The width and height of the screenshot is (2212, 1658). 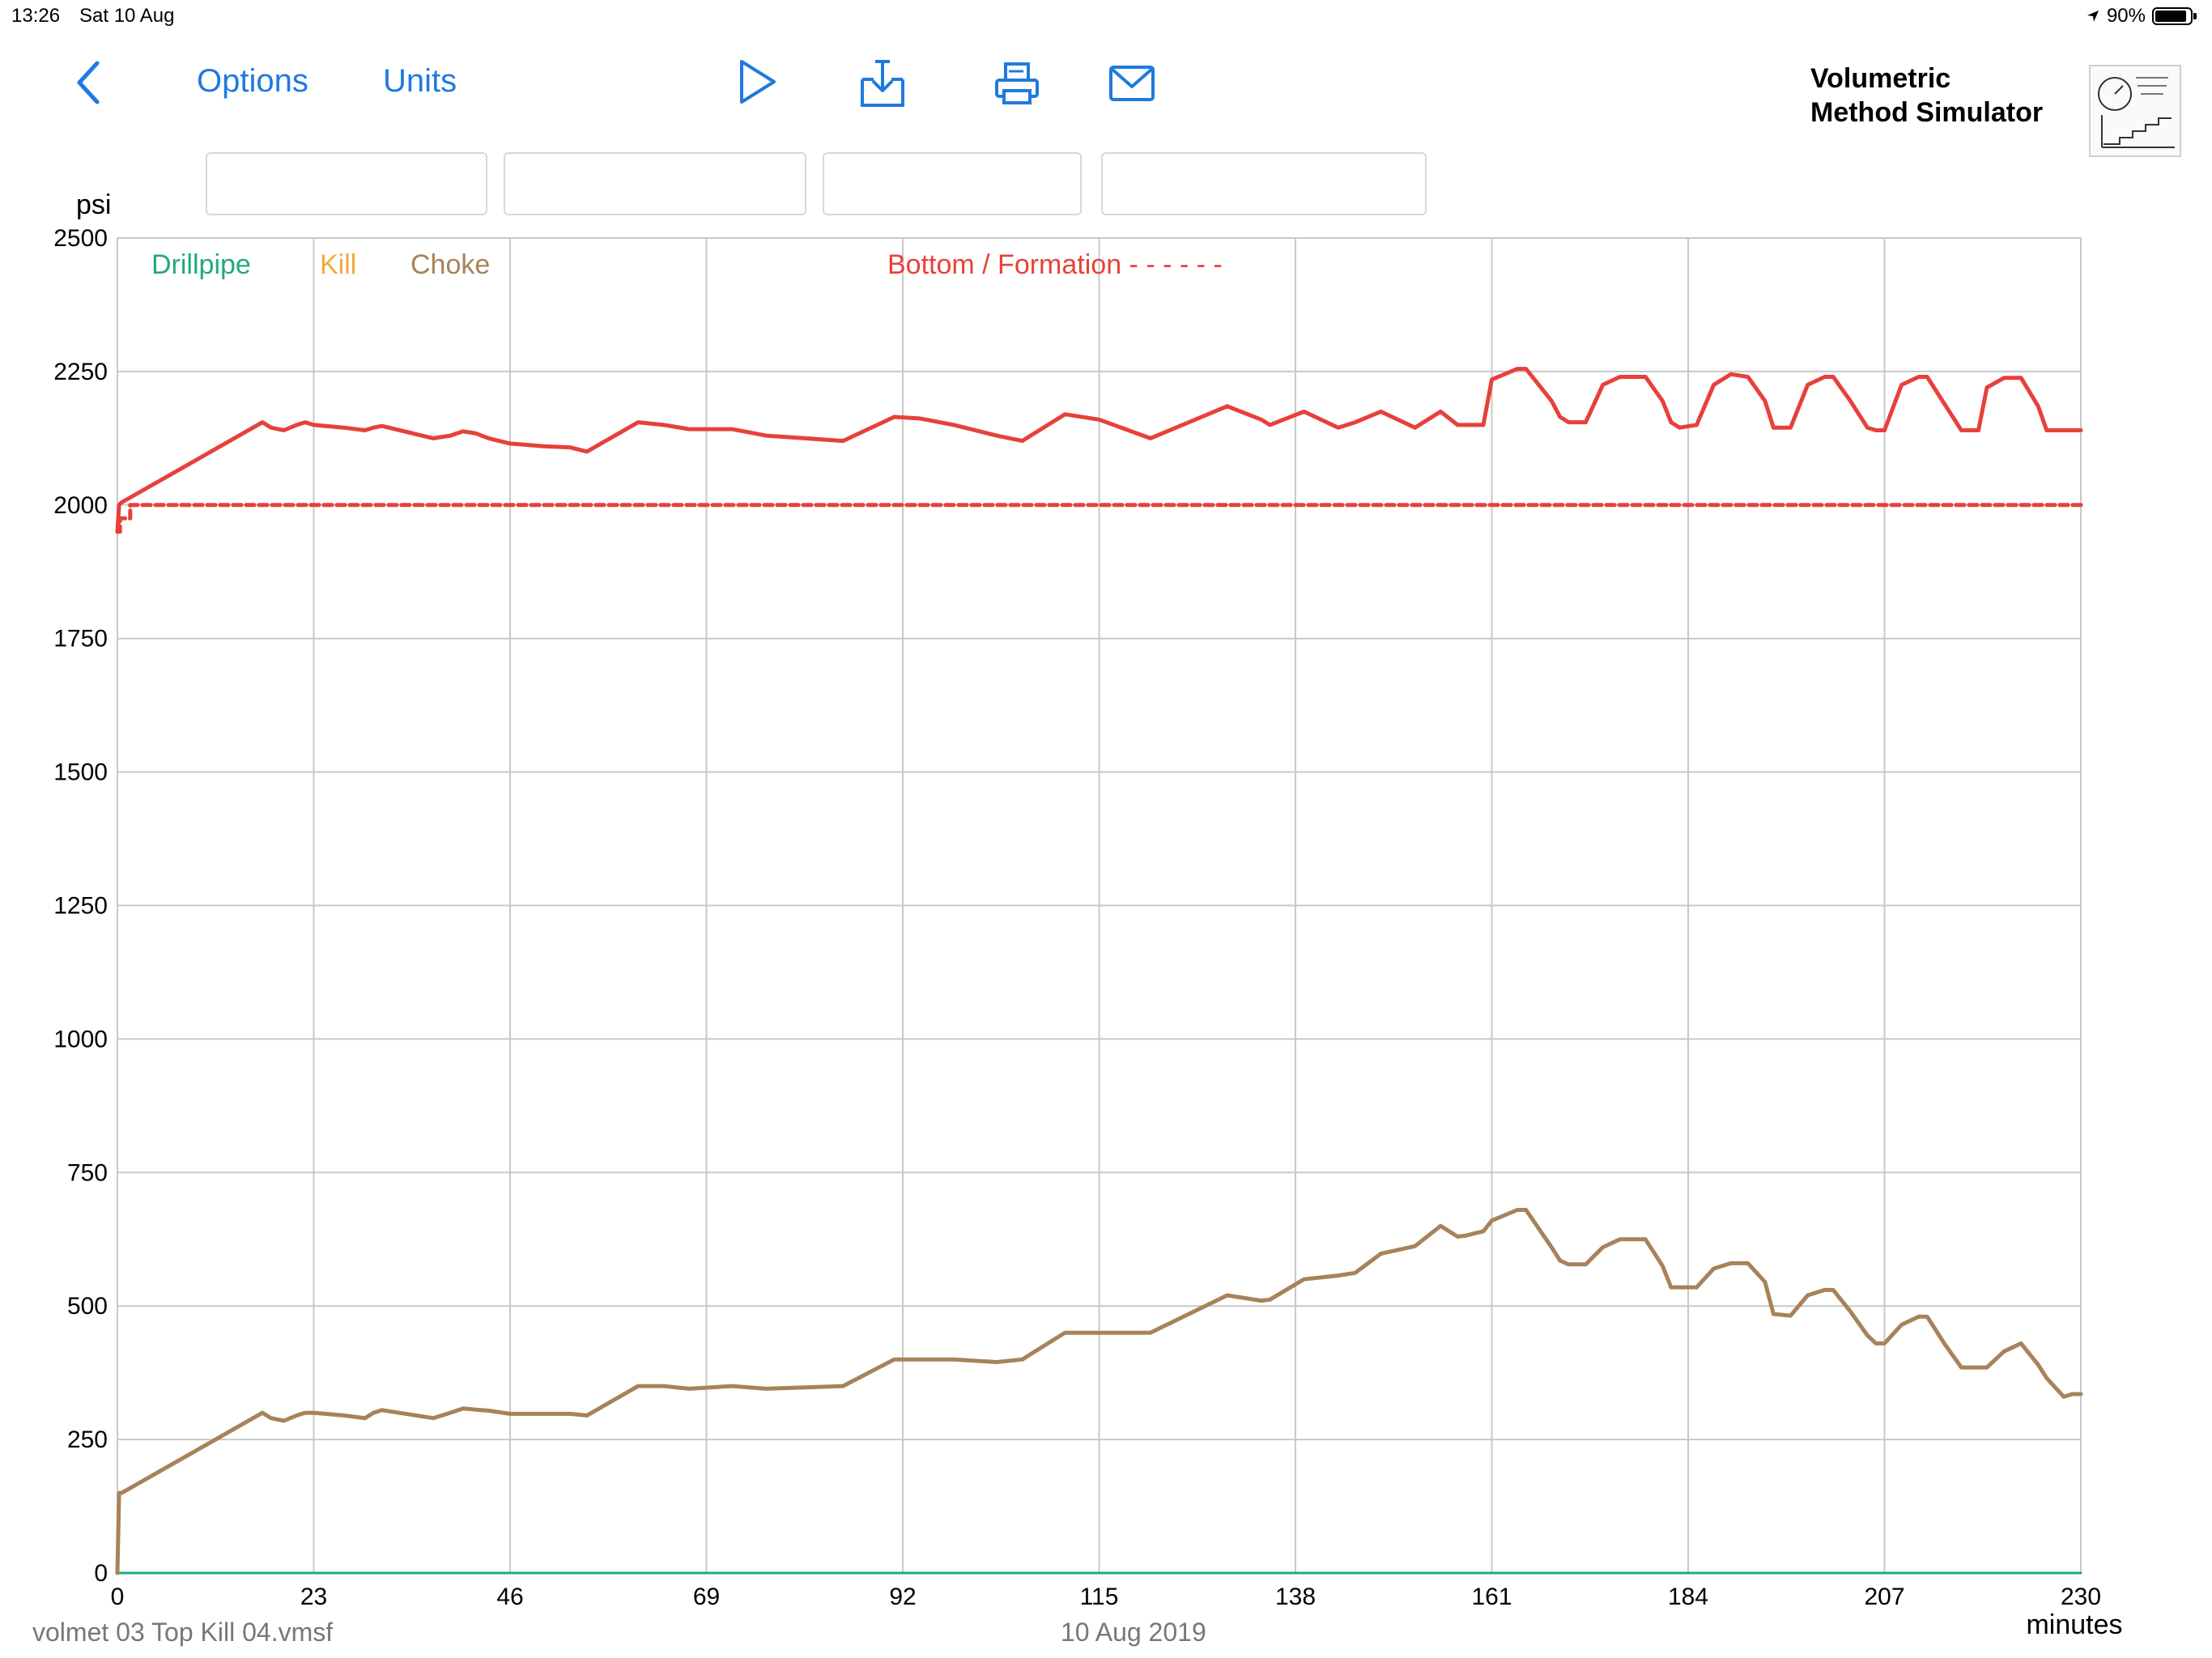 I want to click on x-tick-label: 92, so click(x=902, y=1597).